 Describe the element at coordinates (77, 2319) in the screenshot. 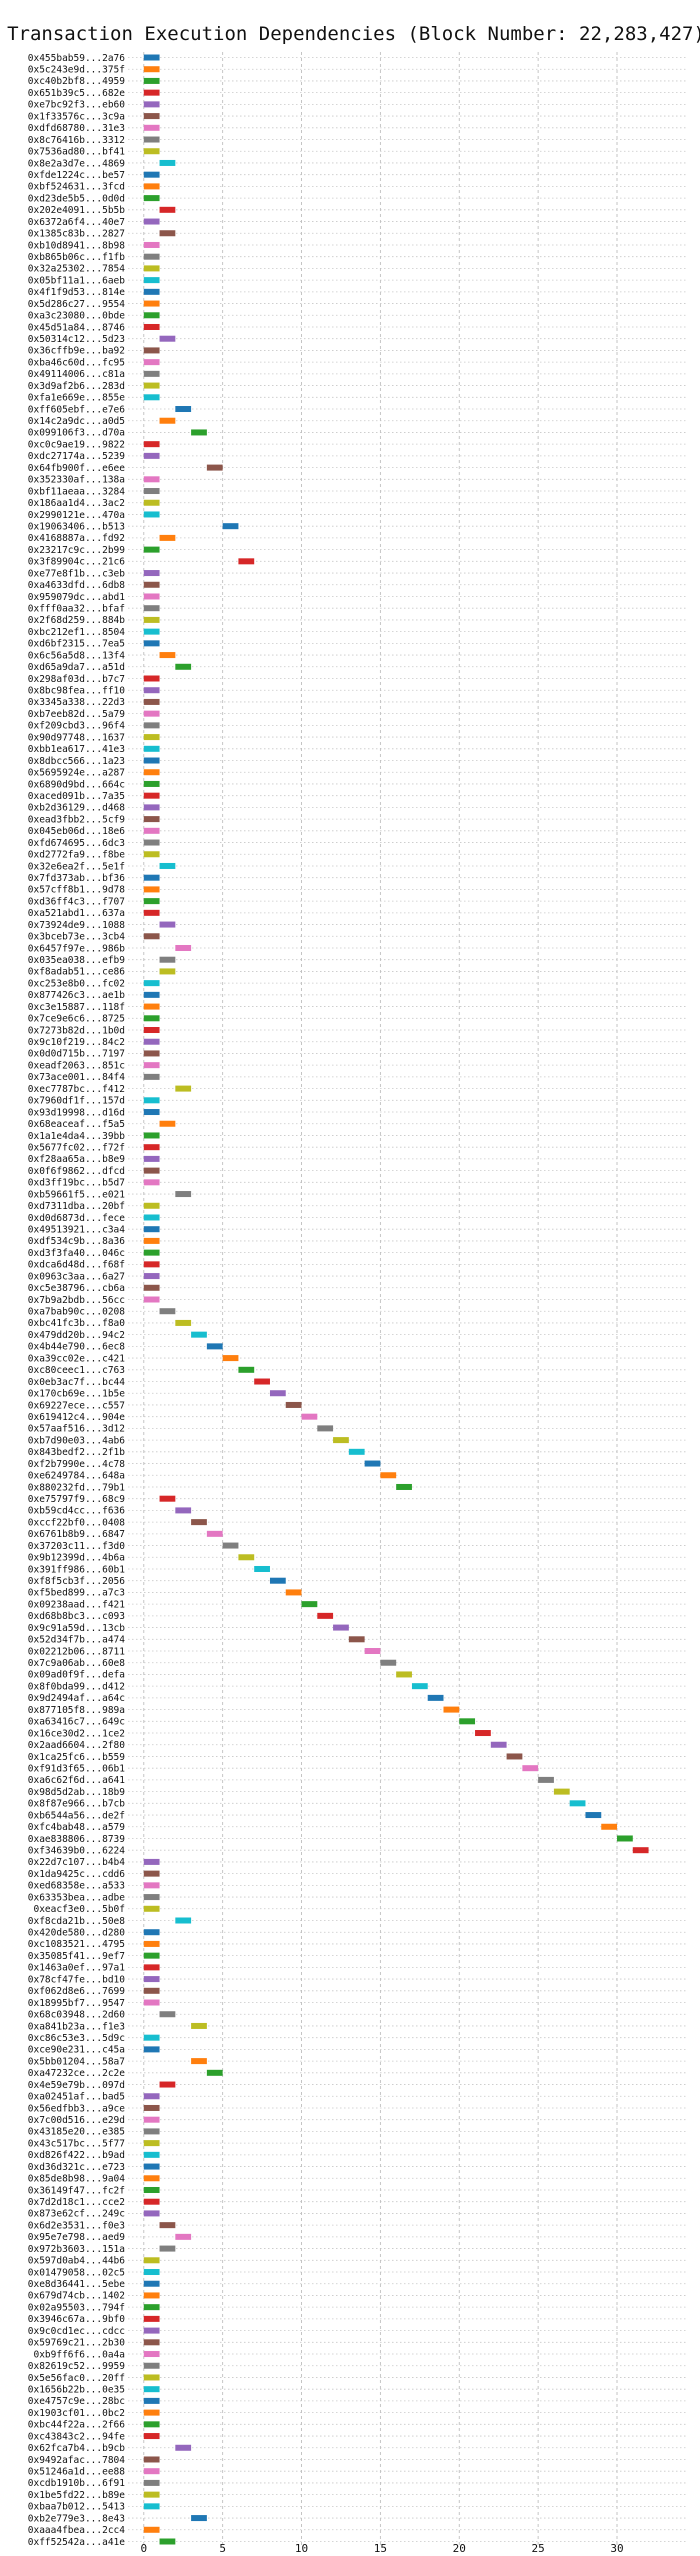

I see `transaction-label: 0x3946c67a...9bf0` at that location.